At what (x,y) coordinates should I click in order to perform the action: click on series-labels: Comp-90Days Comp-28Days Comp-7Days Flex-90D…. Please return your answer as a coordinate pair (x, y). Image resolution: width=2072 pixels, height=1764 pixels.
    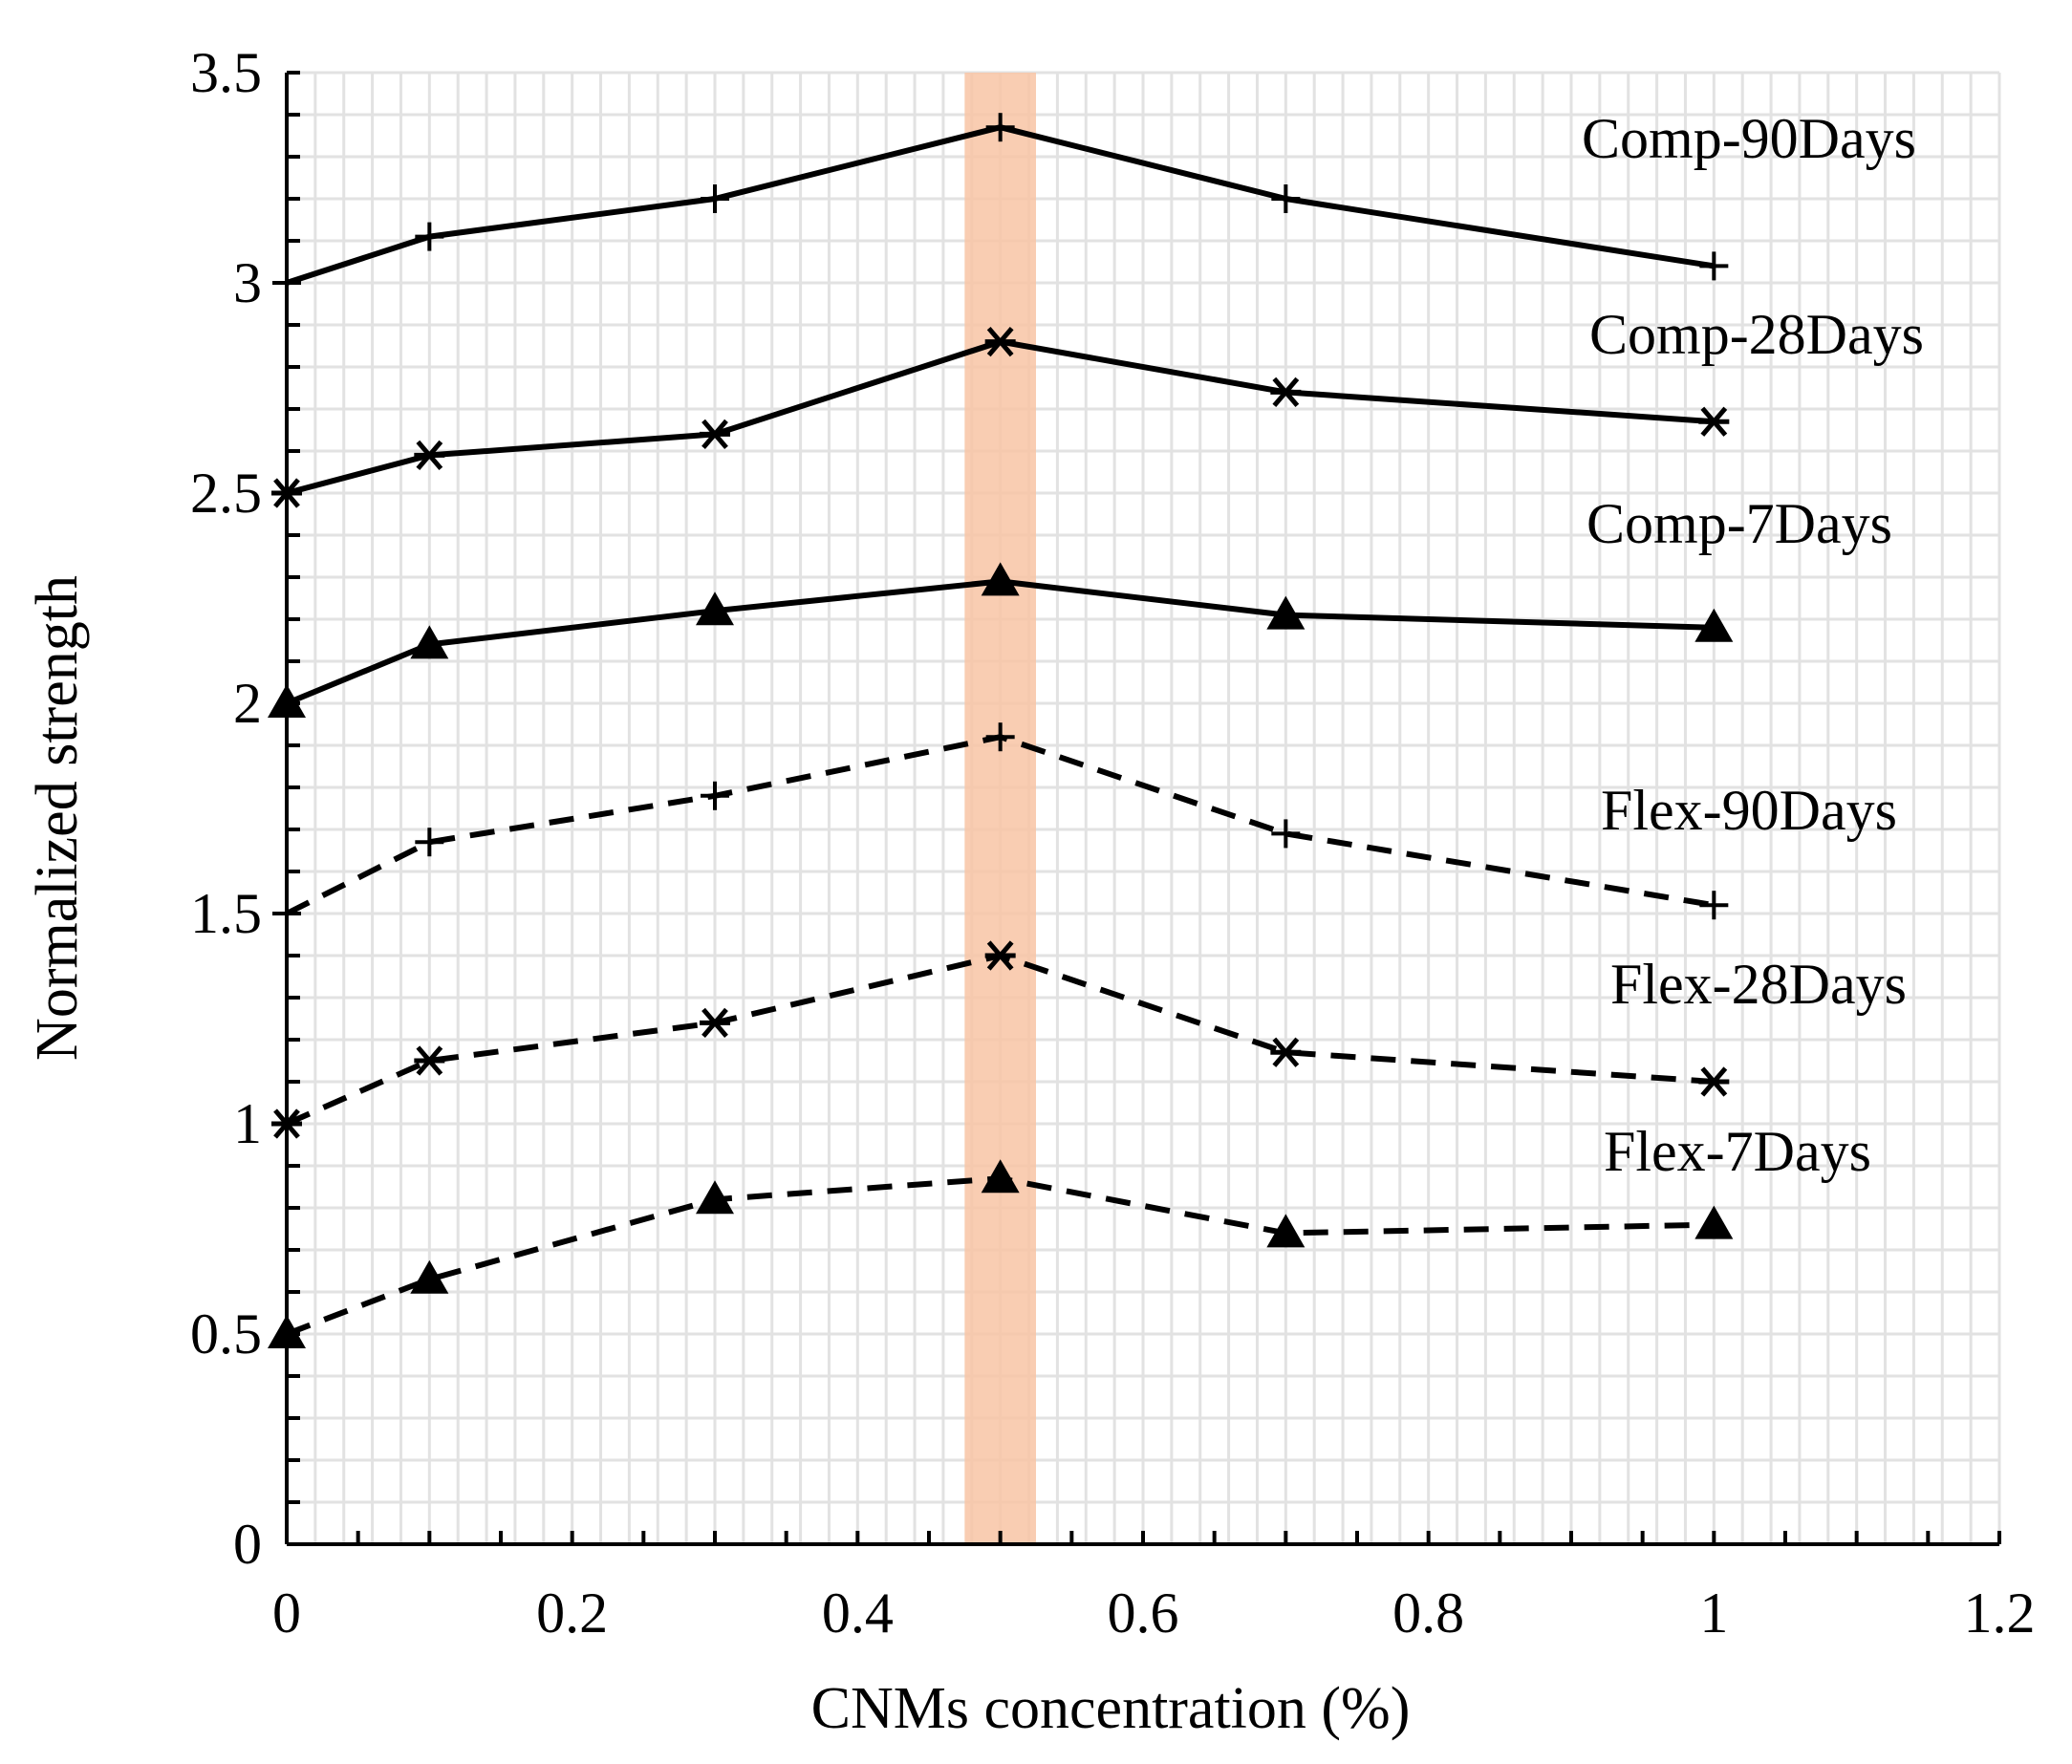
    Looking at the image, I should click on (1753, 645).